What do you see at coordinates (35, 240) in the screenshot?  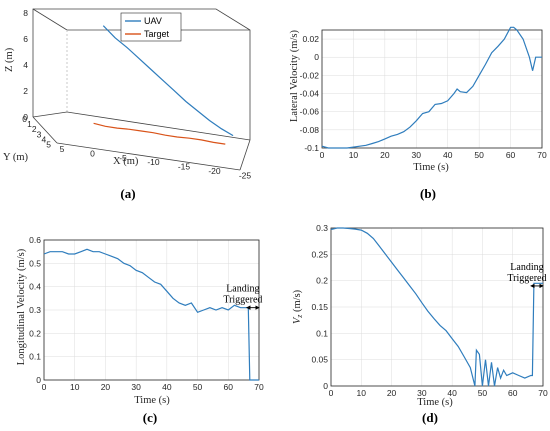 I see `panel-c-ytick-6: 0.6` at bounding box center [35, 240].